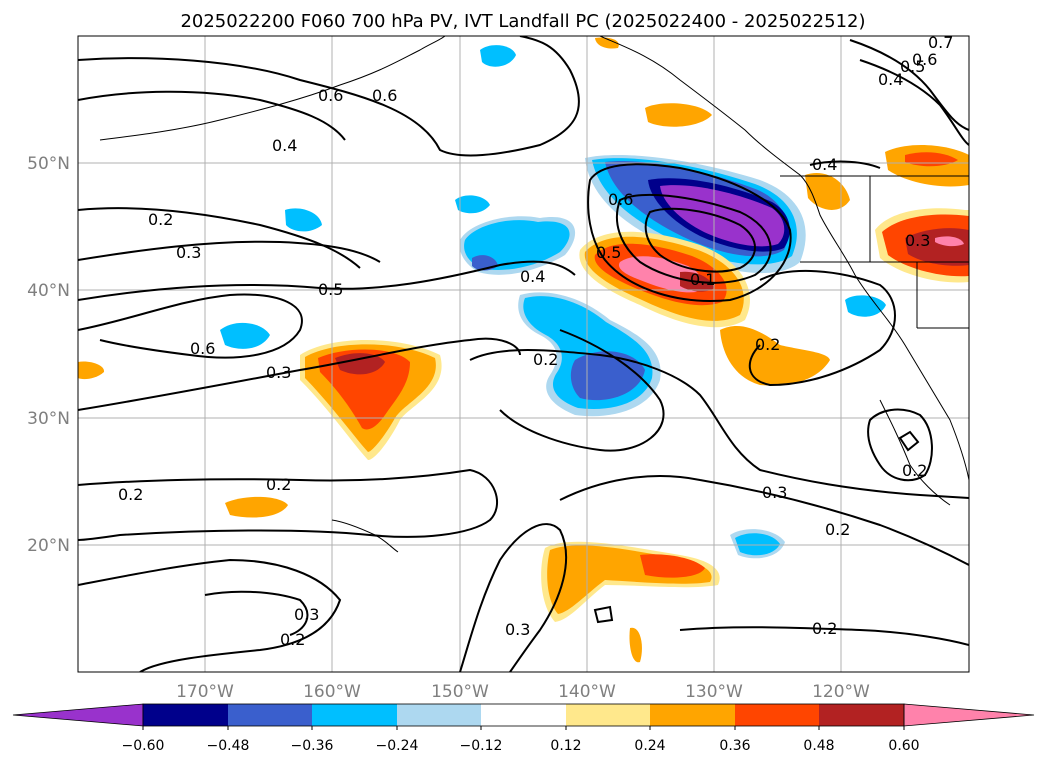 The image size is (1047, 765). Describe the element at coordinates (256, 507) in the screenshot. I see `pos-anomaly-hawaii` at that location.